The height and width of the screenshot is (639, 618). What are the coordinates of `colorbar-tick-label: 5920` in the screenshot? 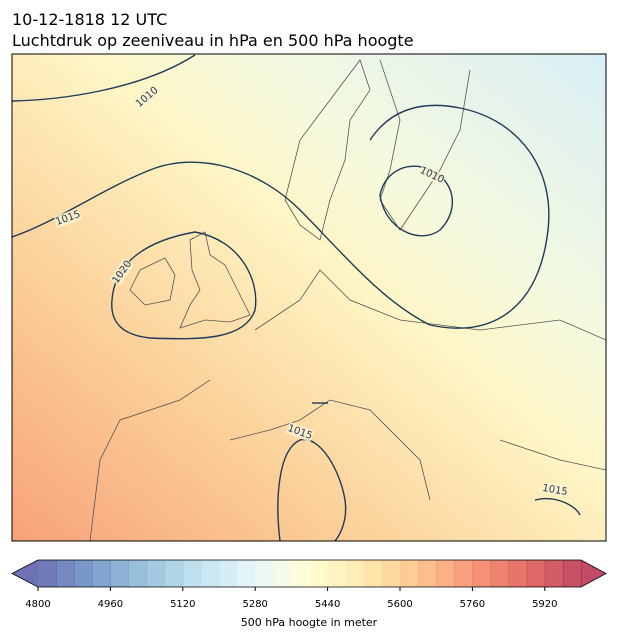 It's located at (544, 604).